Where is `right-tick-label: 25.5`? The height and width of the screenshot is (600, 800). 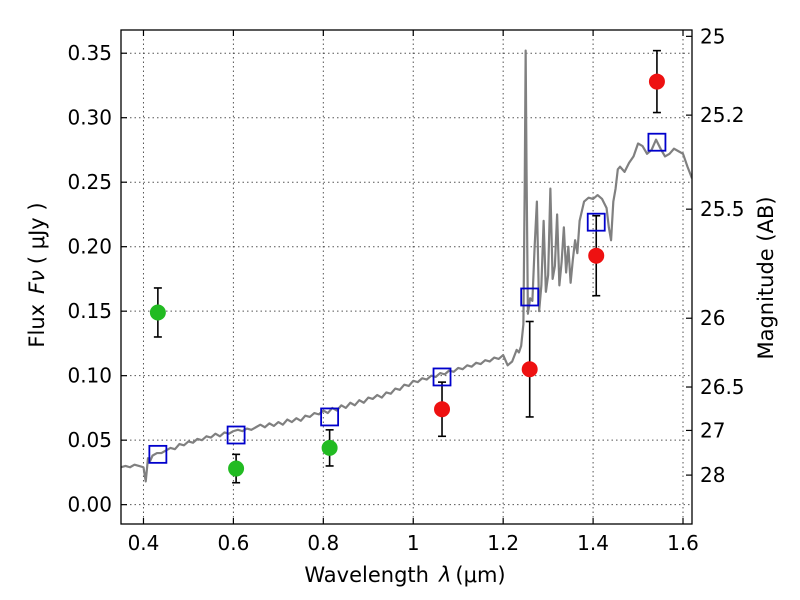 right-tick-label: 25.5 is located at coordinates (722, 209).